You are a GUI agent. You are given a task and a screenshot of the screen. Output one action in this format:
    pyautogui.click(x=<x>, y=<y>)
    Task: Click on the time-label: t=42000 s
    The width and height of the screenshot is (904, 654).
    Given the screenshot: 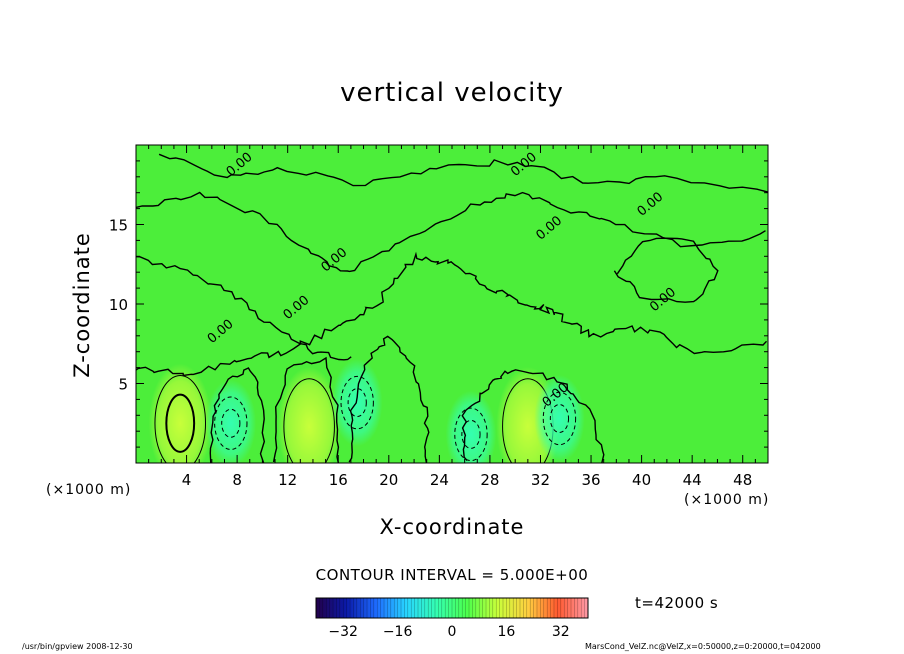 What is the action you would take?
    pyautogui.click(x=677, y=603)
    